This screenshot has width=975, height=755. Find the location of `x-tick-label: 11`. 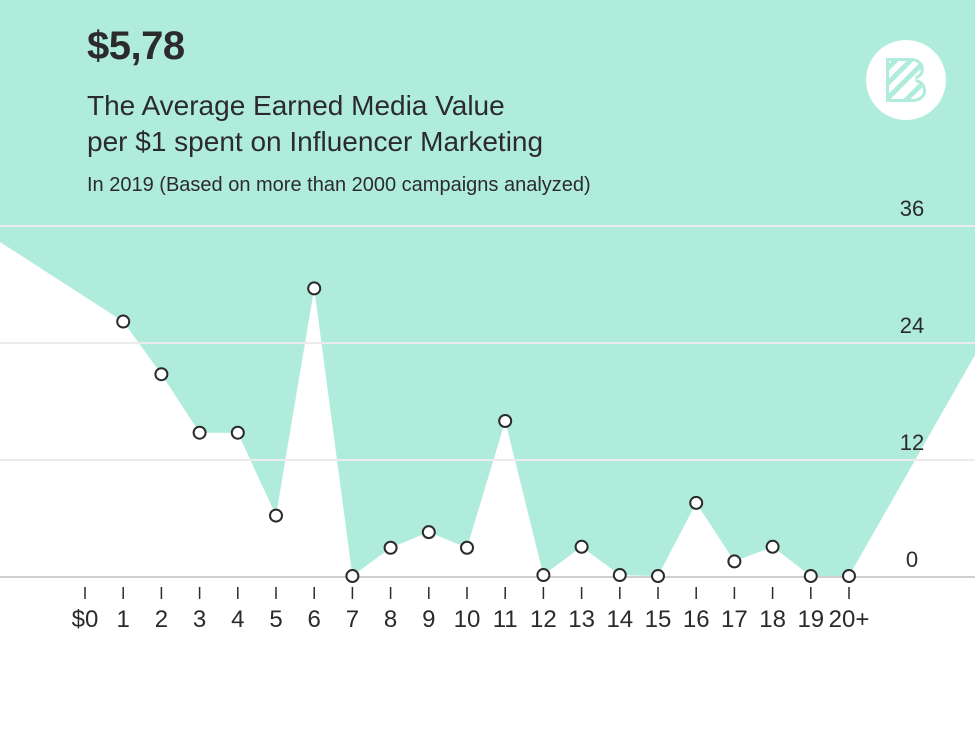

x-tick-label: 11 is located at coordinates (505, 619).